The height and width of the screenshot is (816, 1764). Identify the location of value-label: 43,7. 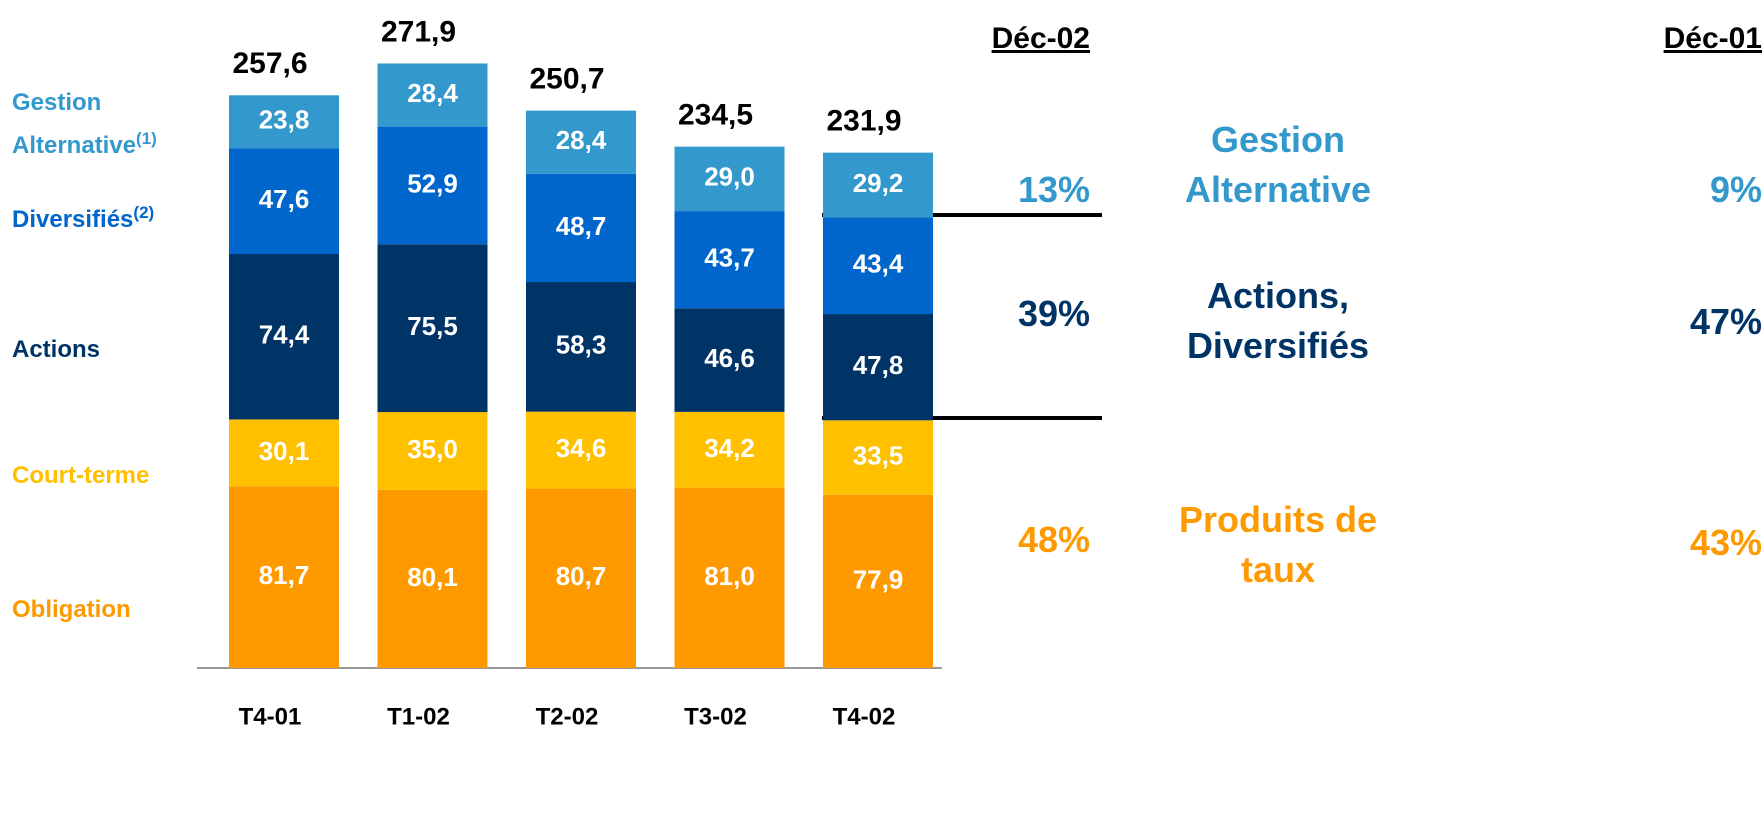
(729, 258).